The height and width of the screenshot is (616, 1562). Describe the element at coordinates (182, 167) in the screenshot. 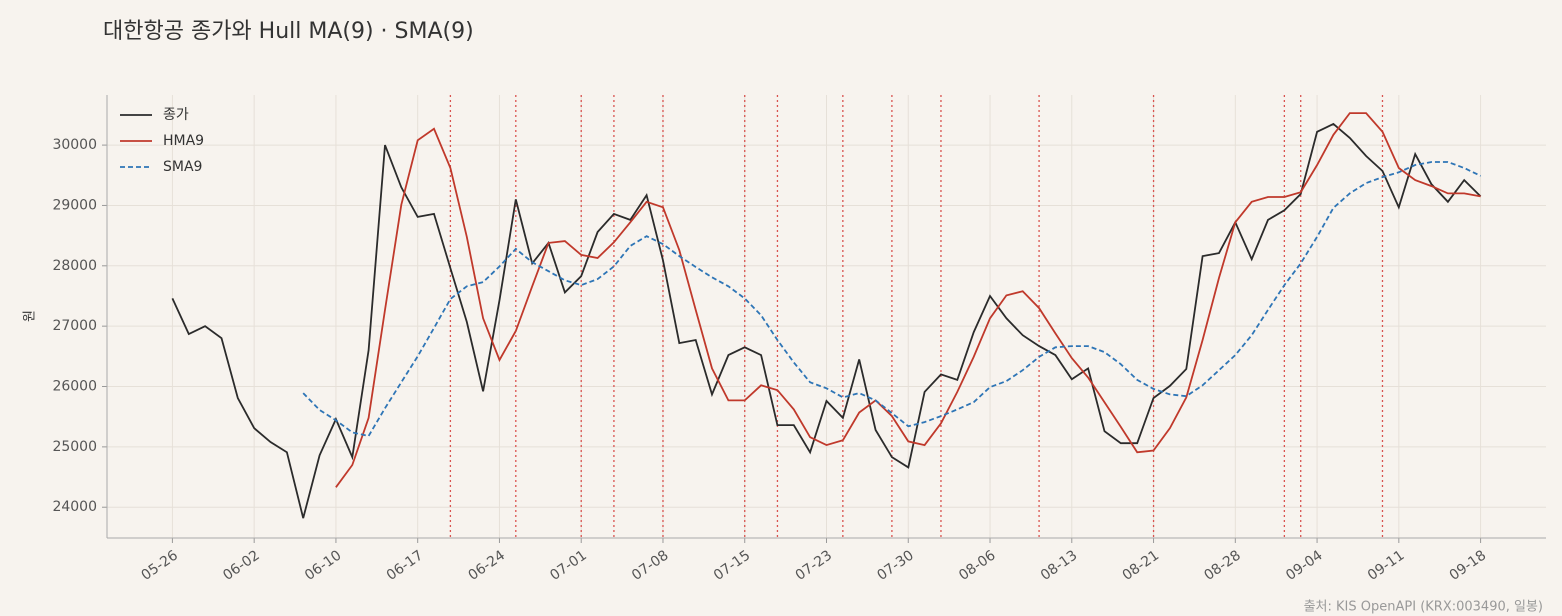

I see `legend-label: SMA9` at that location.